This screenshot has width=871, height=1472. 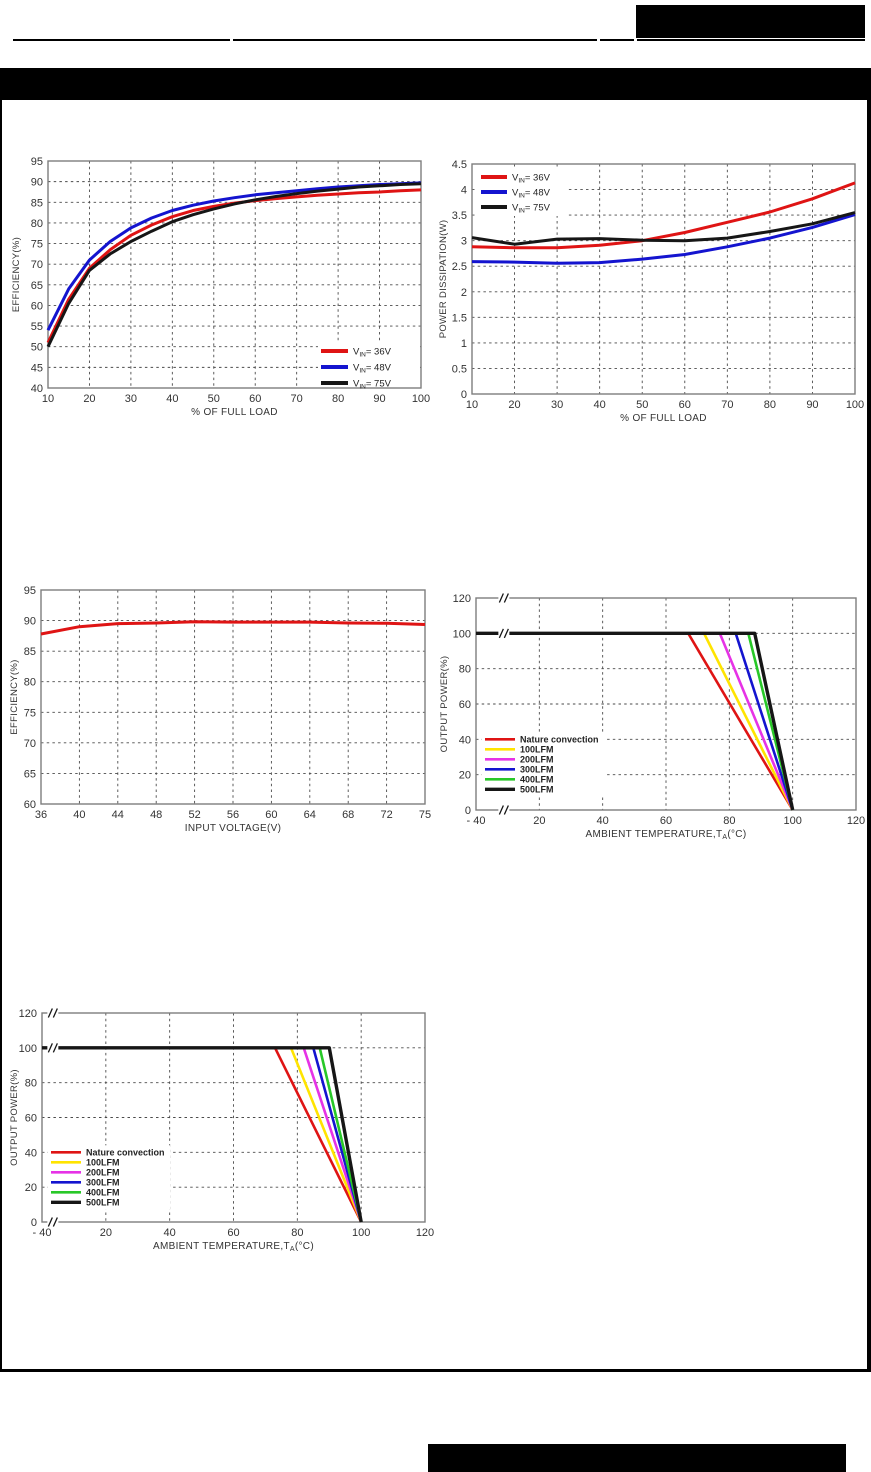 I want to click on svg-text: VIN= 75V, so click(x=372, y=385).